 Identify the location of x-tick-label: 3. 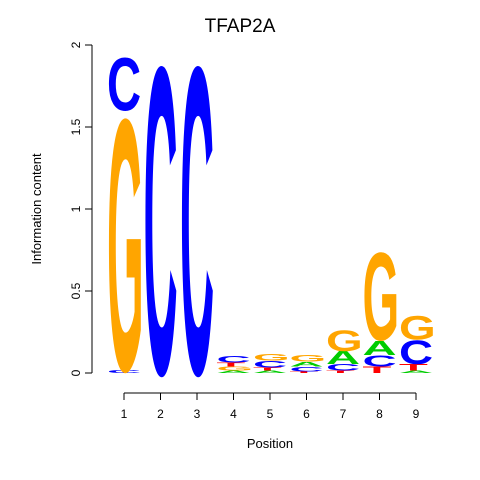
(197, 414).